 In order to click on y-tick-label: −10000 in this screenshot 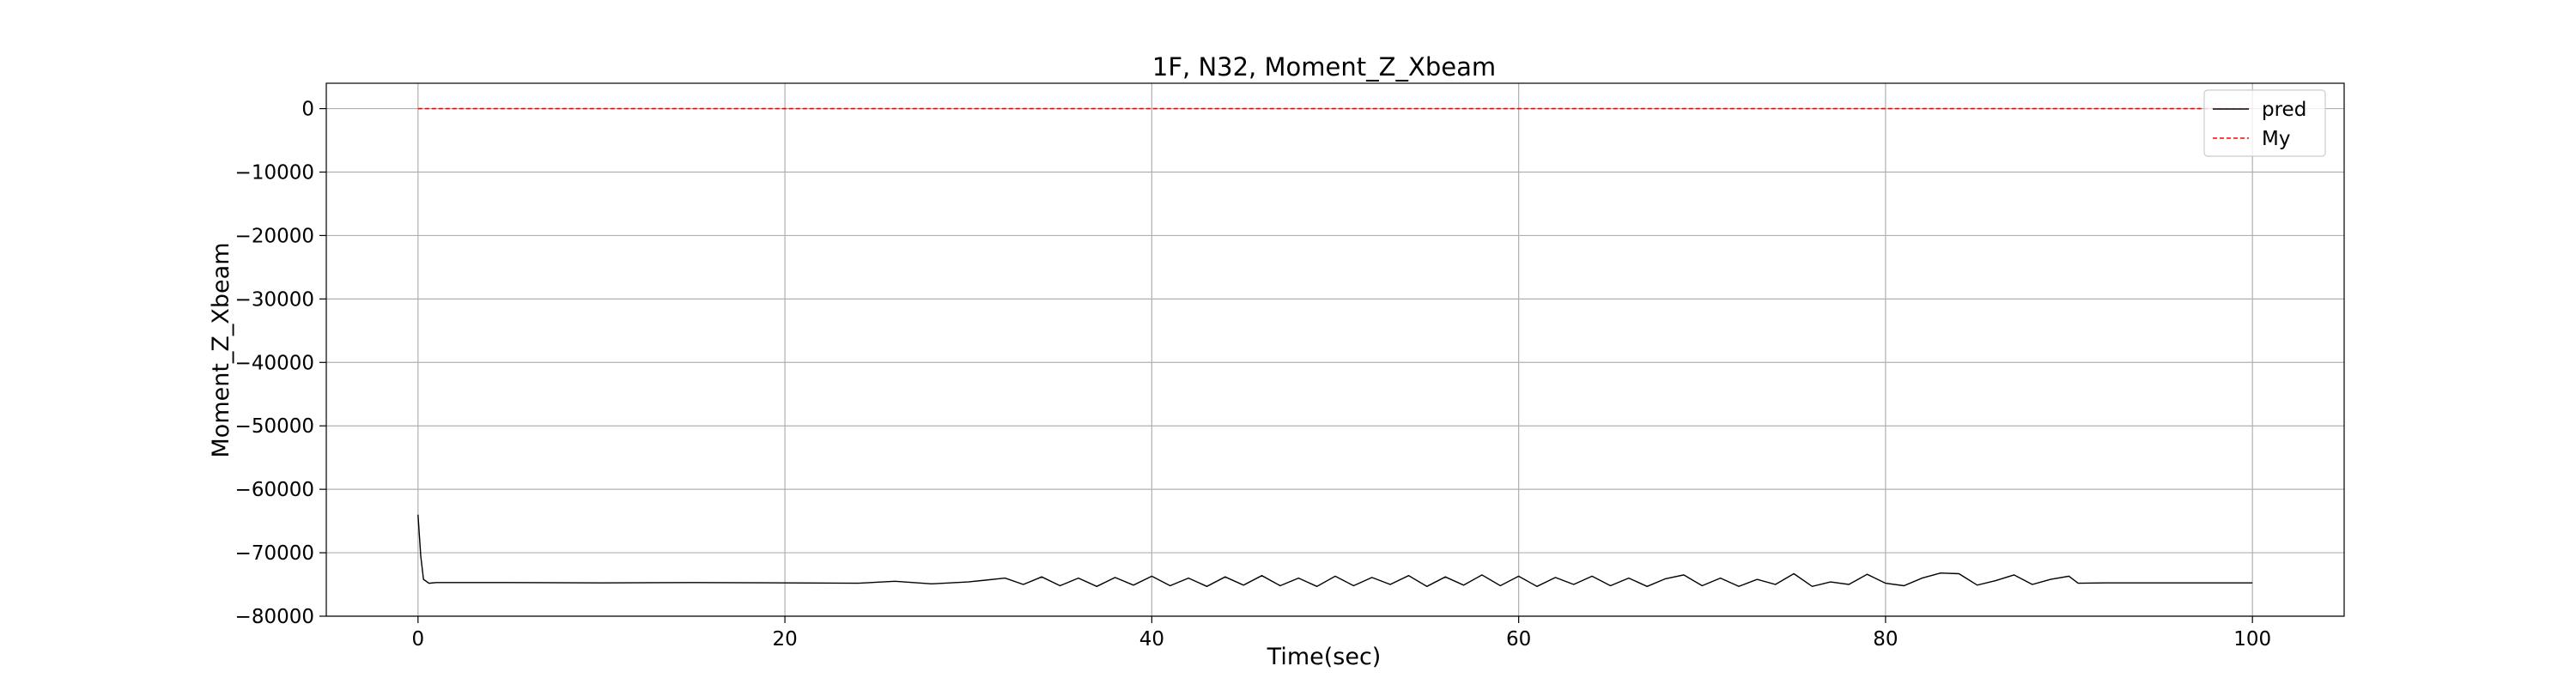, I will do `click(274, 173)`.